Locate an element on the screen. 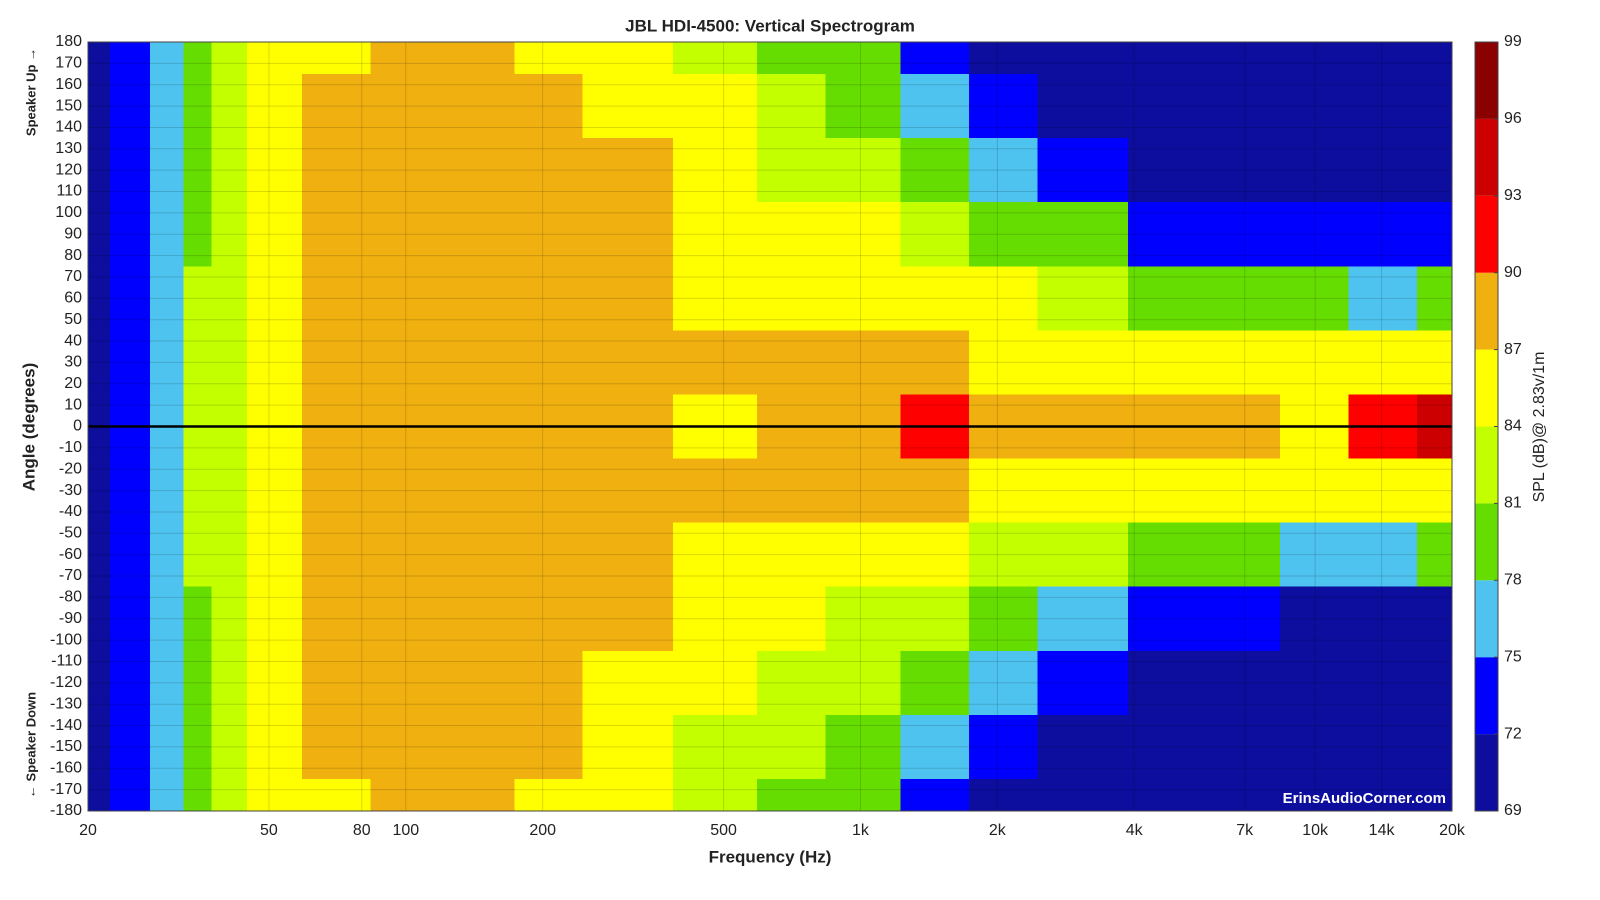  x-axis-label: Frequency (Hz) is located at coordinates (770, 856).